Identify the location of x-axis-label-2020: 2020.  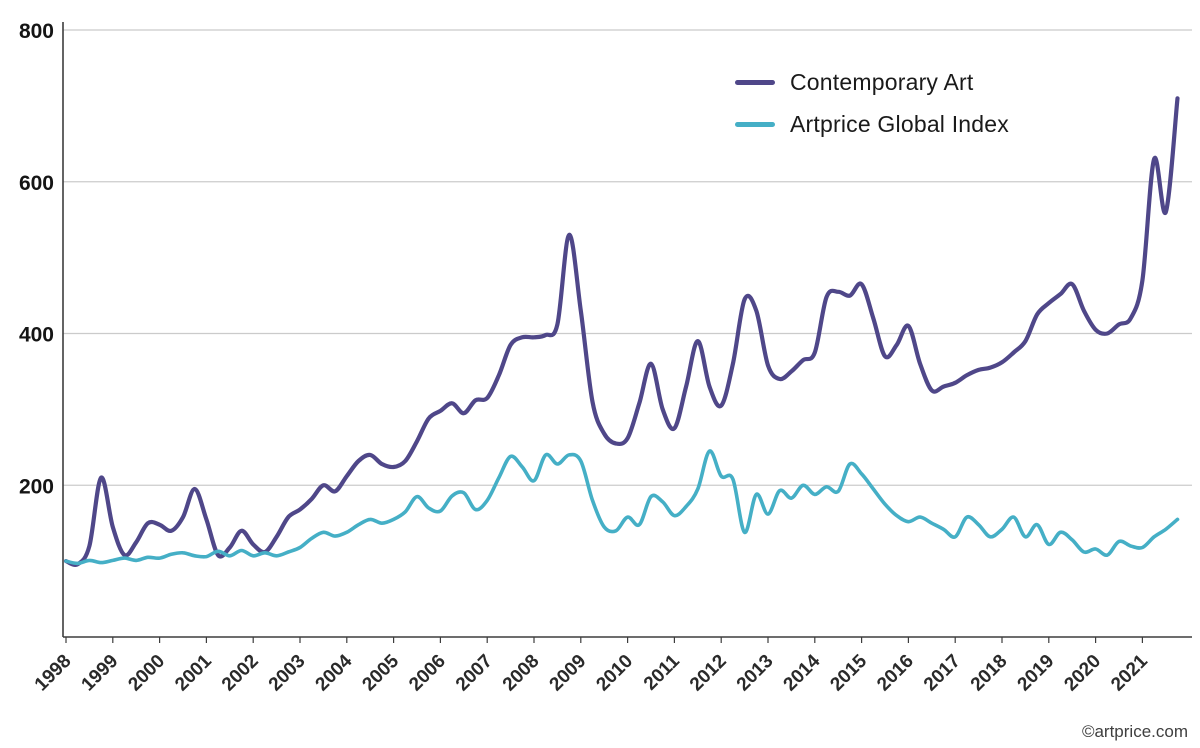
(1082, 673).